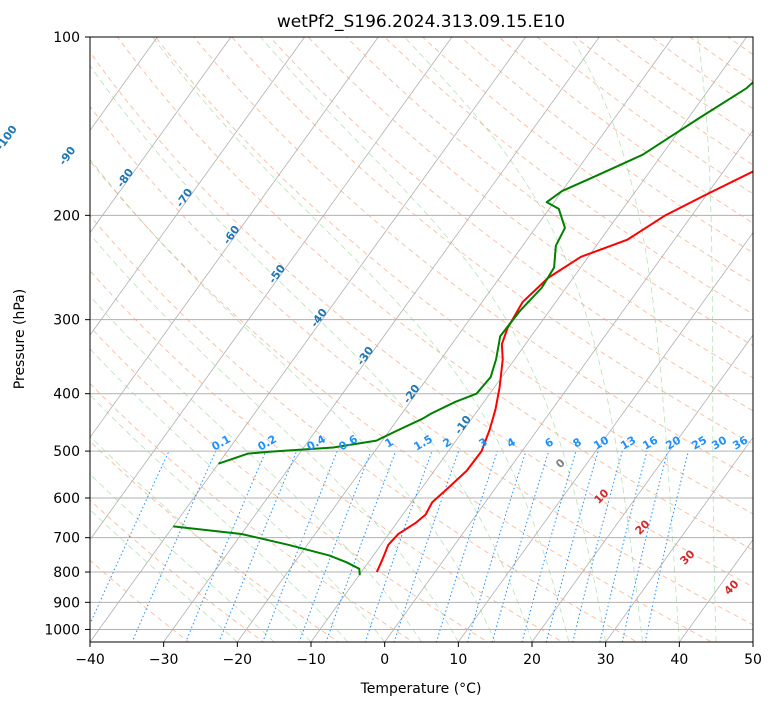 The height and width of the screenshot is (708, 775). I want to click on y-tick-label: 600, so click(66, 499).